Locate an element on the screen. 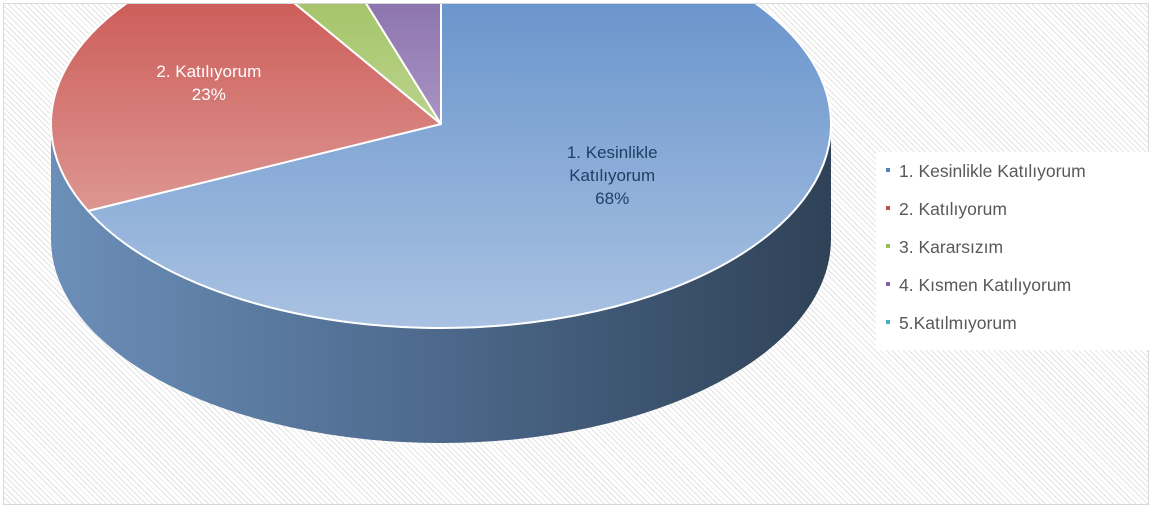  data-label-line: 1. Kesinlikle is located at coordinates (612, 152).